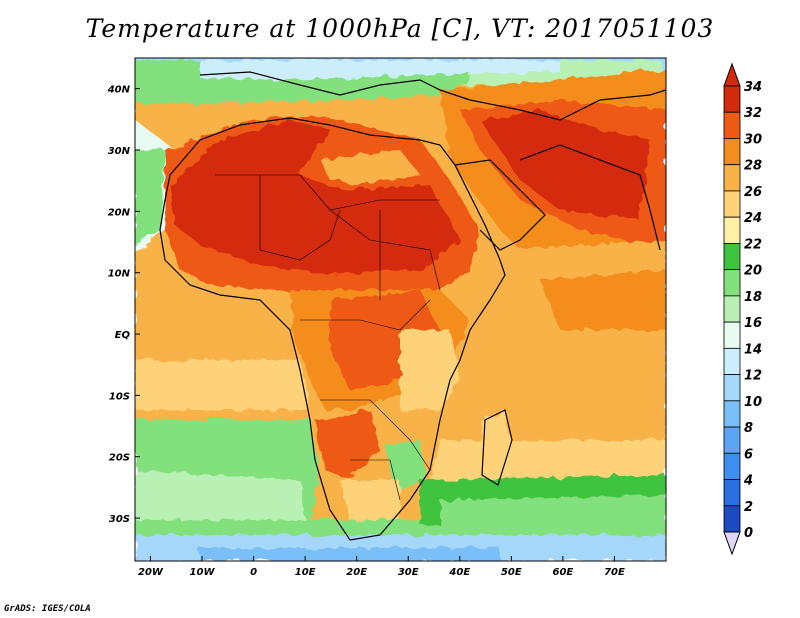  I want to click on colorbar-level-label: 18, so click(753, 297).